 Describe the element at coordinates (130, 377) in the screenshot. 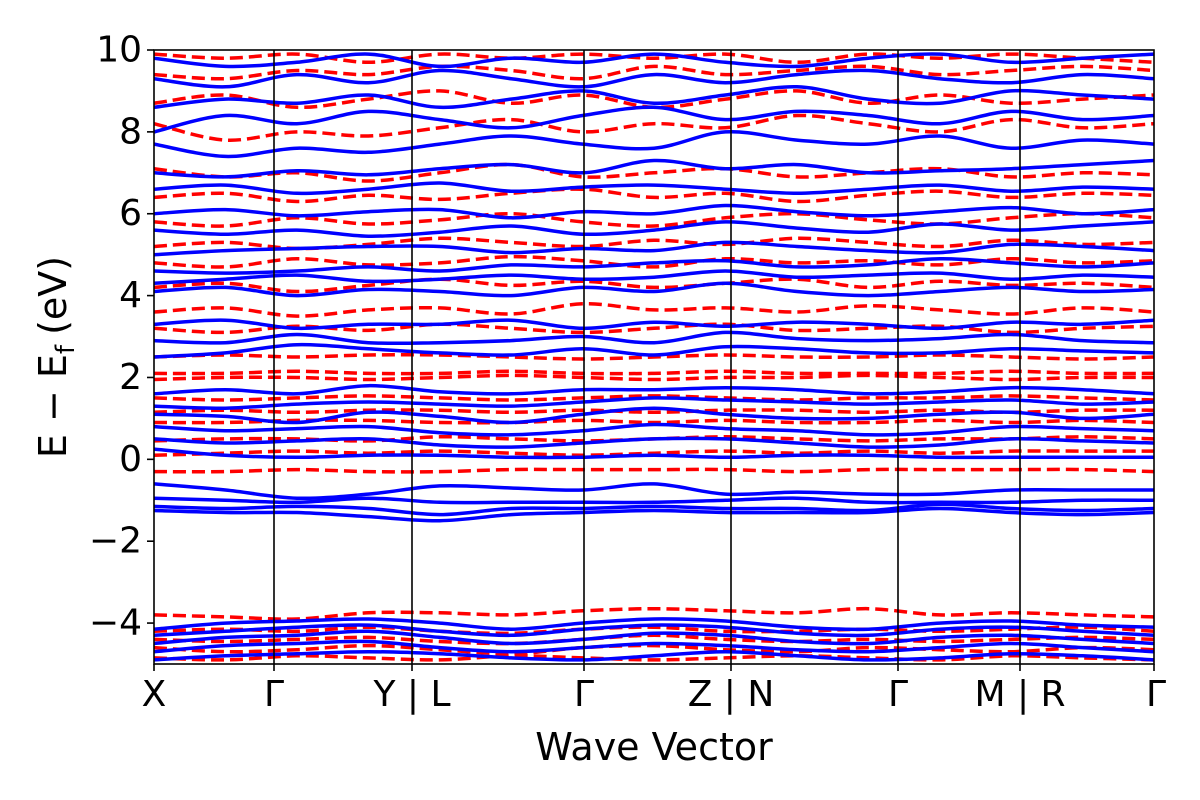

I see `y-tick-label: 2` at that location.